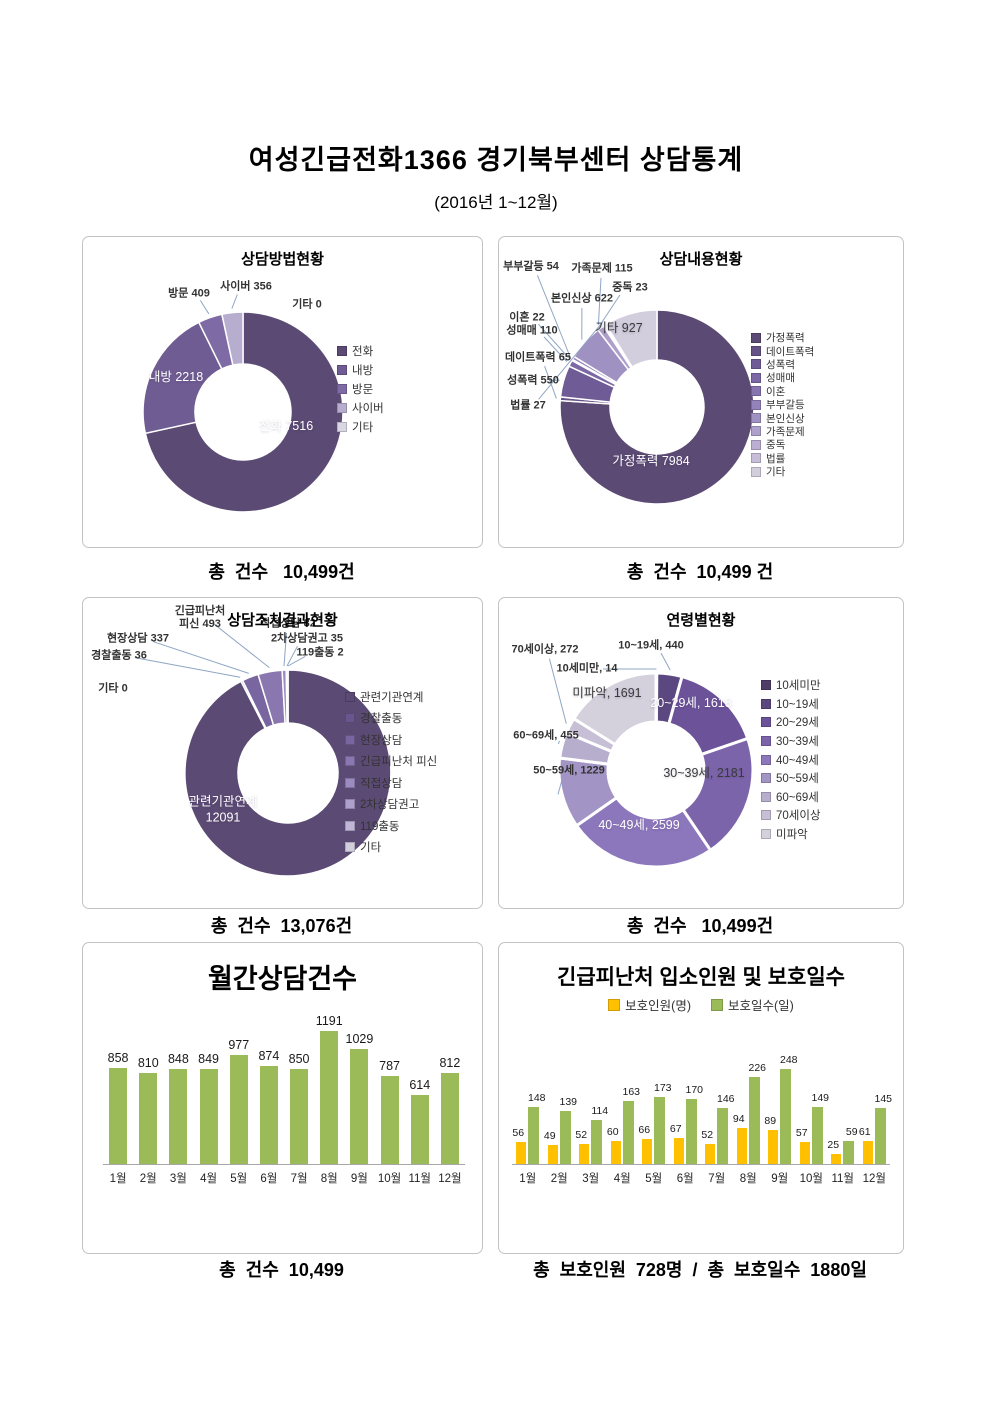 This screenshot has width=992, height=1403. Describe the element at coordinates (791, 797) in the screenshot. I see `legend-item: 60~69세` at that location.